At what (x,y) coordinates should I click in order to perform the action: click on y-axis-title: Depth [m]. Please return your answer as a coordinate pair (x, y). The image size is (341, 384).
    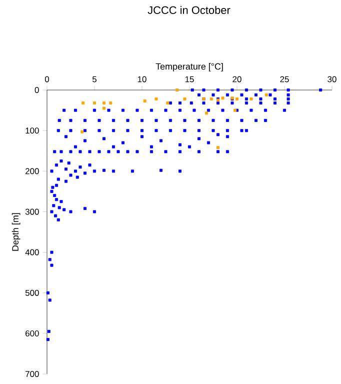
    Looking at the image, I should click on (16, 232).